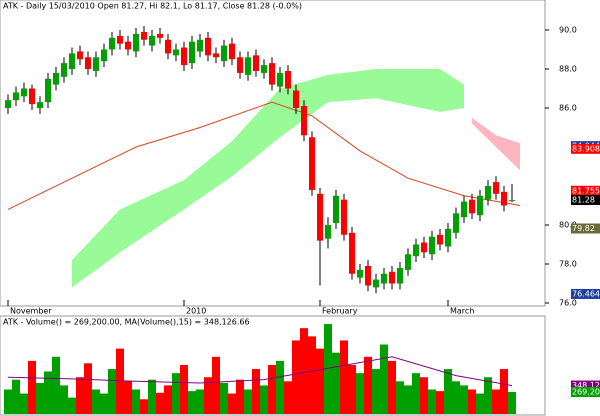 Image resolution: width=600 pixels, height=416 pixels. Describe the element at coordinates (568, 30) in the screenshot. I see `y-tick-label: 90.0` at that location.